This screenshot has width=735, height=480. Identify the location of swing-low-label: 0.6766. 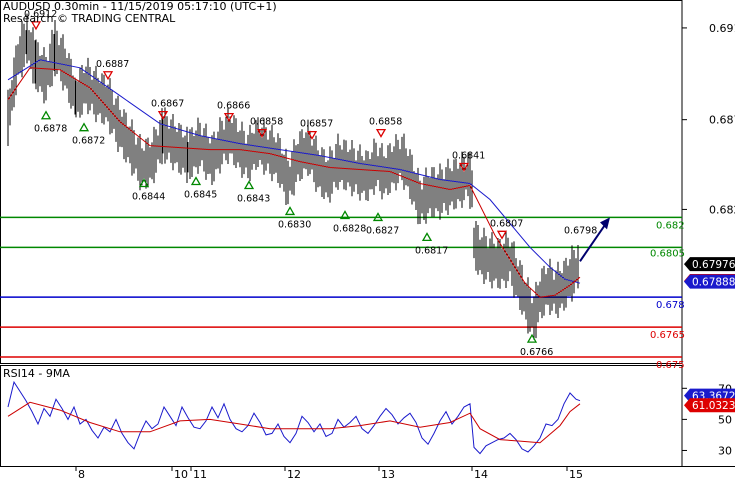
(536, 352).